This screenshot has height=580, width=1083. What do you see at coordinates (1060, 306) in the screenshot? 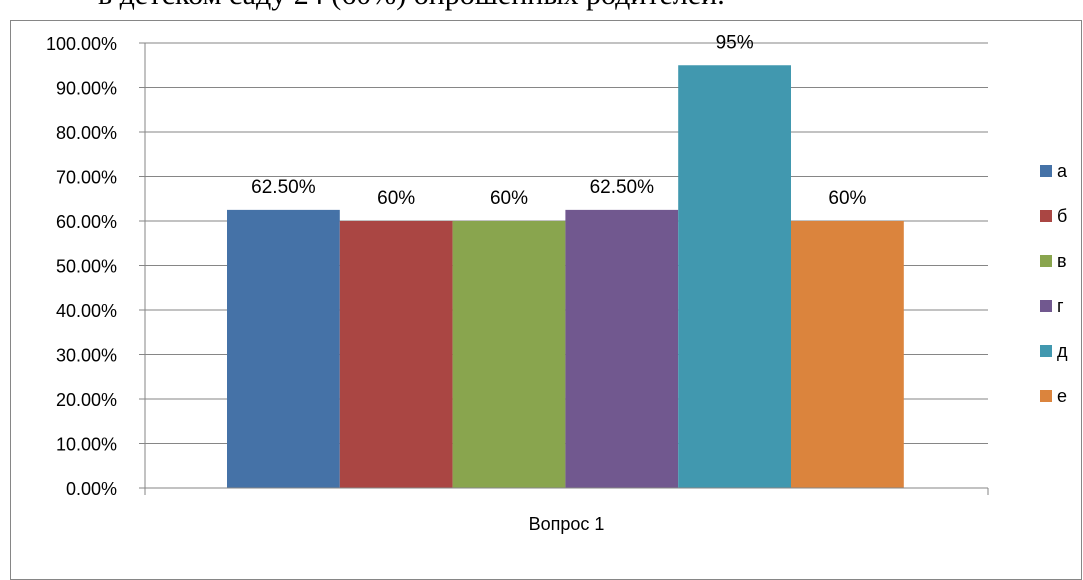
I see `legend-label: г` at bounding box center [1060, 306].